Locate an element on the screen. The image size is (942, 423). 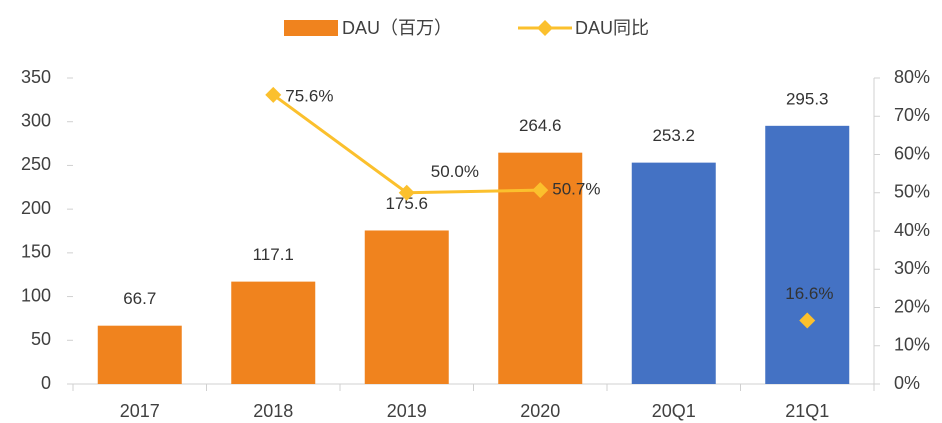
y2-tick-label: 60% is located at coordinates (912, 153).